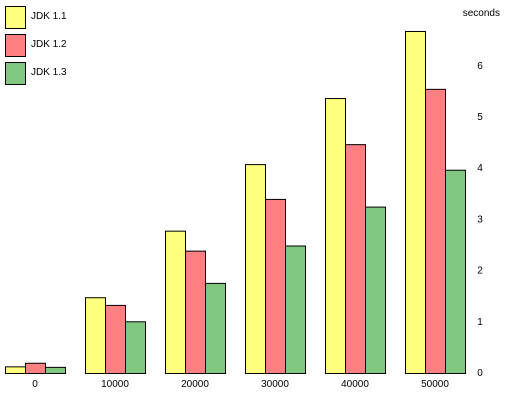 Image resolution: width=530 pixels, height=400 pixels. What do you see at coordinates (240, 384) in the screenshot?
I see `x-axis: 0 10000 20000 30000 40000 50000` at bounding box center [240, 384].